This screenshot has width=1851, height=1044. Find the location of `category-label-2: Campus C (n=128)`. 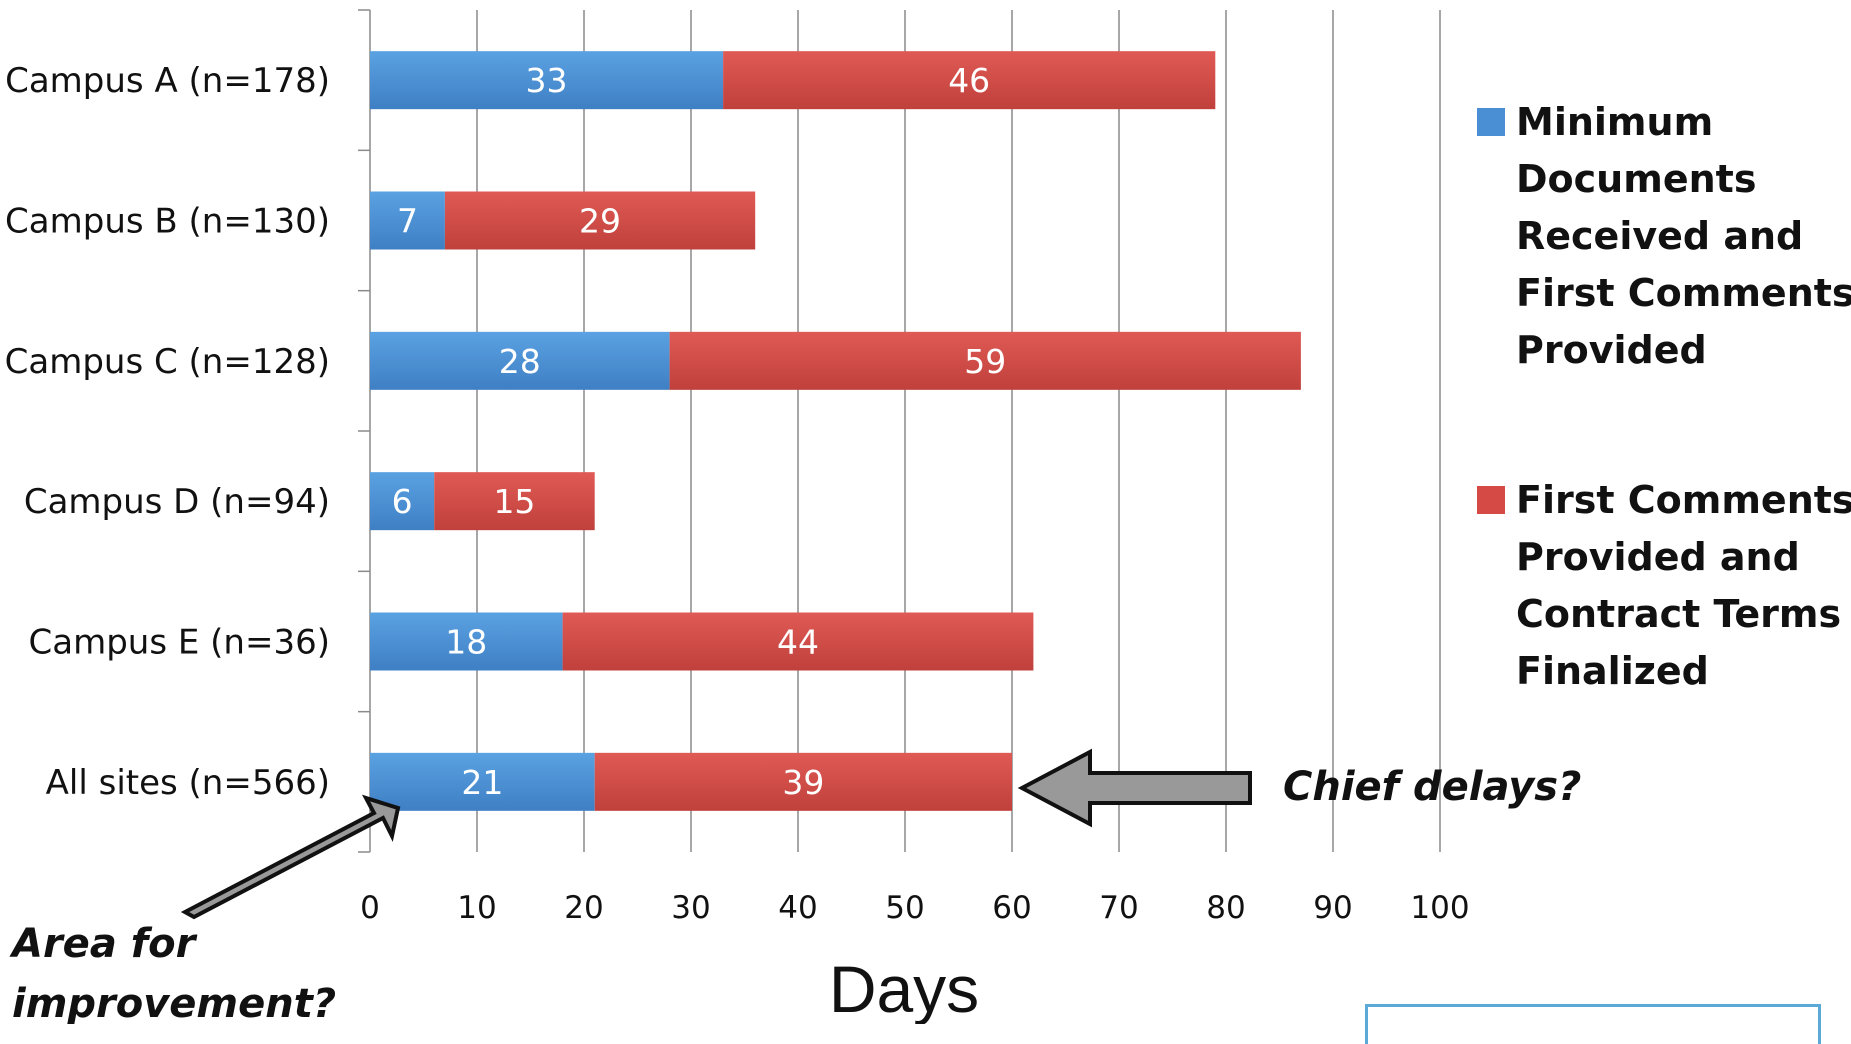

category-label-2: Campus C (n=128) is located at coordinates (167, 362).